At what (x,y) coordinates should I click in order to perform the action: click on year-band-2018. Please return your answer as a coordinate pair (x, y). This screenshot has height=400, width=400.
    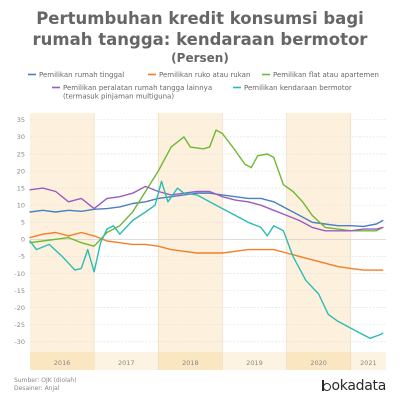
    Looking at the image, I should click on (190, 232).